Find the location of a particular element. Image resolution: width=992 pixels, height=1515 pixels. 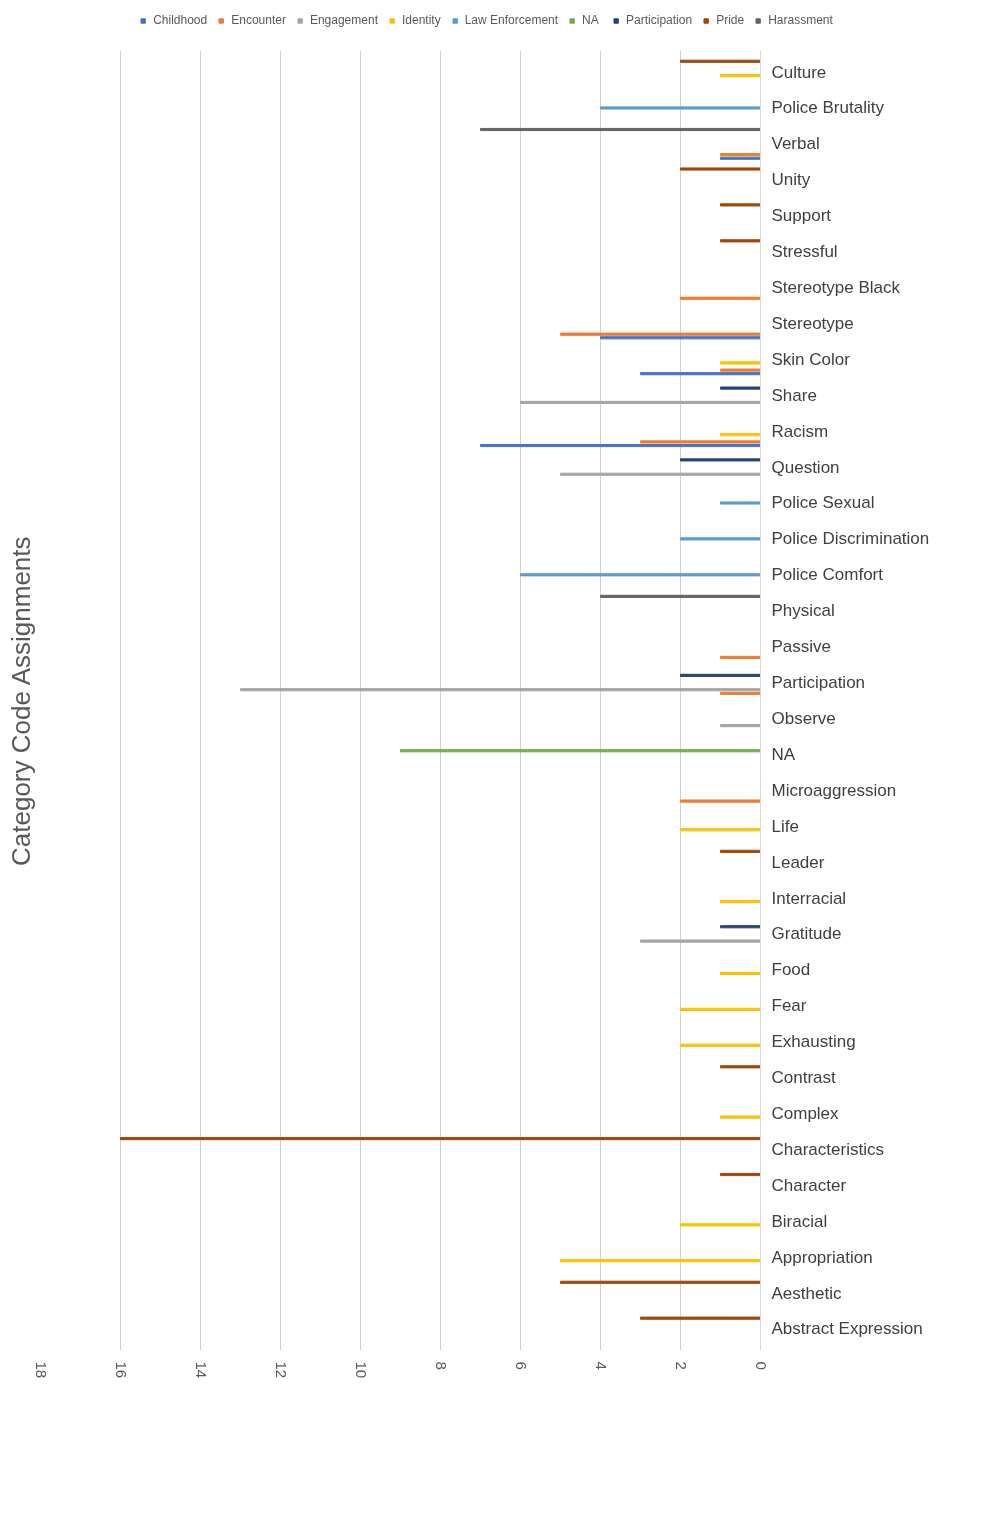

legend-label: Law Enforcement is located at coordinates (511, 20).